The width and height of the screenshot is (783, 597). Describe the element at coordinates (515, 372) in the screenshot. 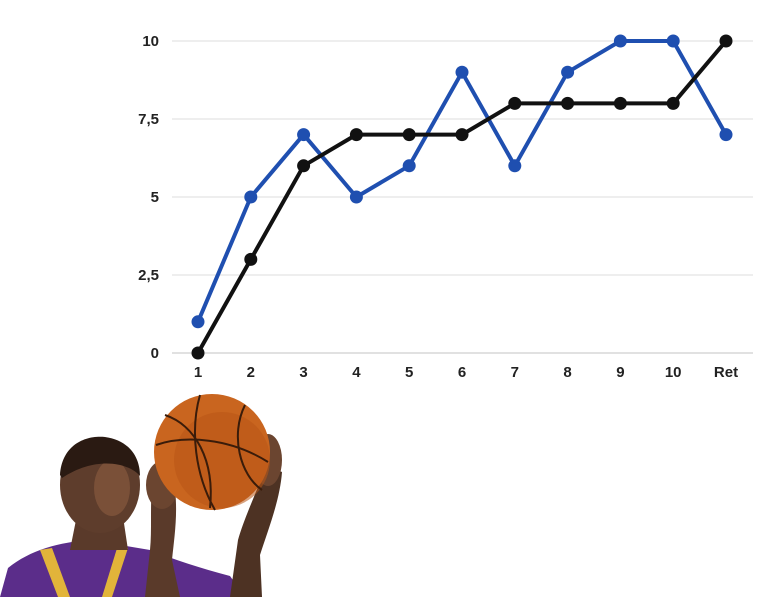

I see `x-tick-label: 7` at that location.